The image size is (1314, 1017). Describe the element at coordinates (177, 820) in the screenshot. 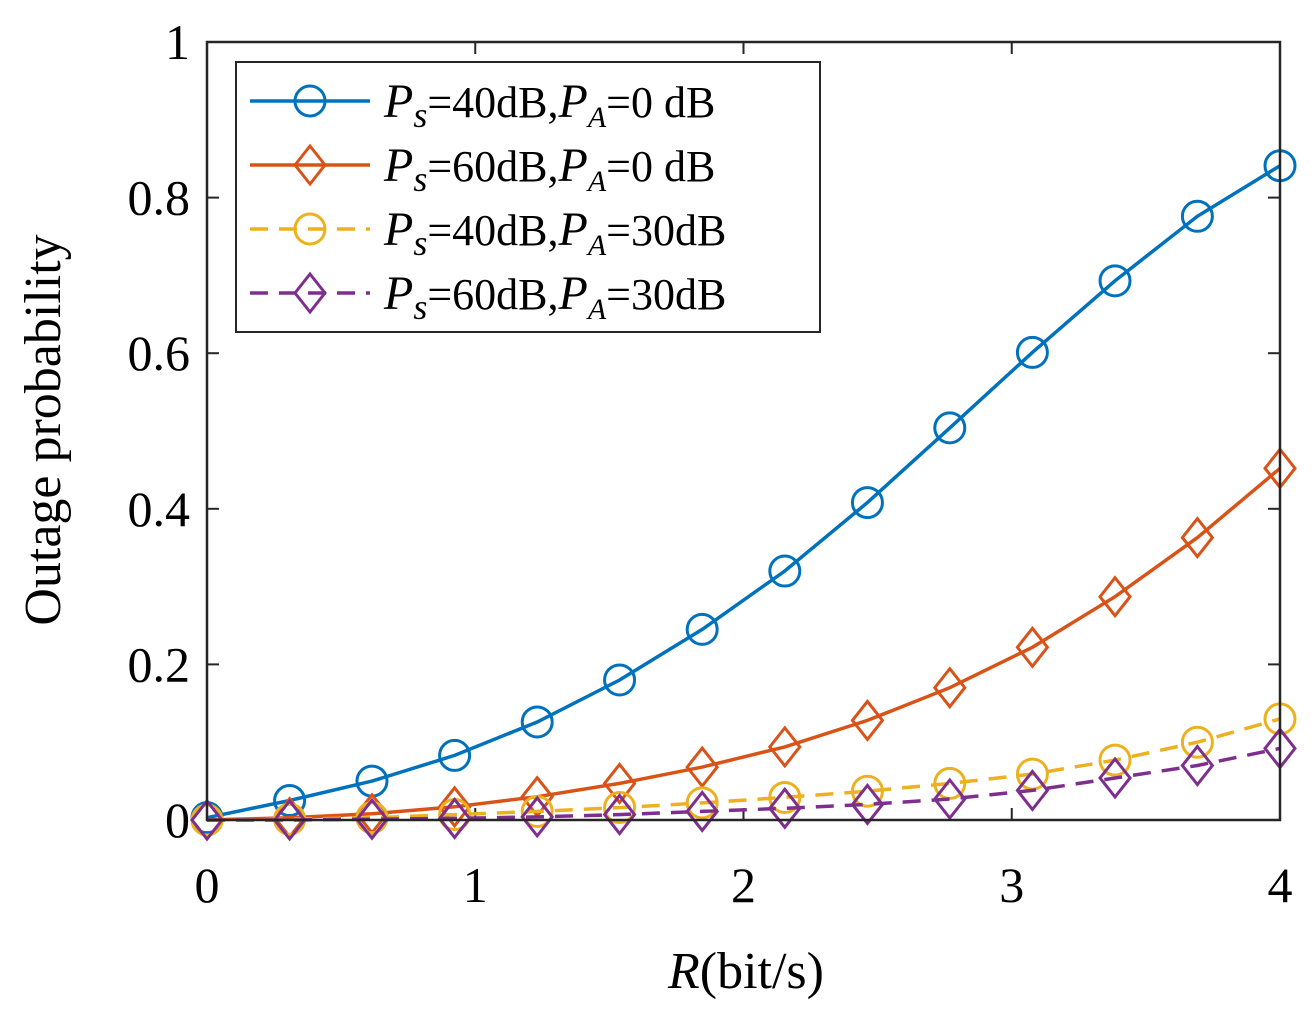

I see `y-tick-label: 0` at that location.